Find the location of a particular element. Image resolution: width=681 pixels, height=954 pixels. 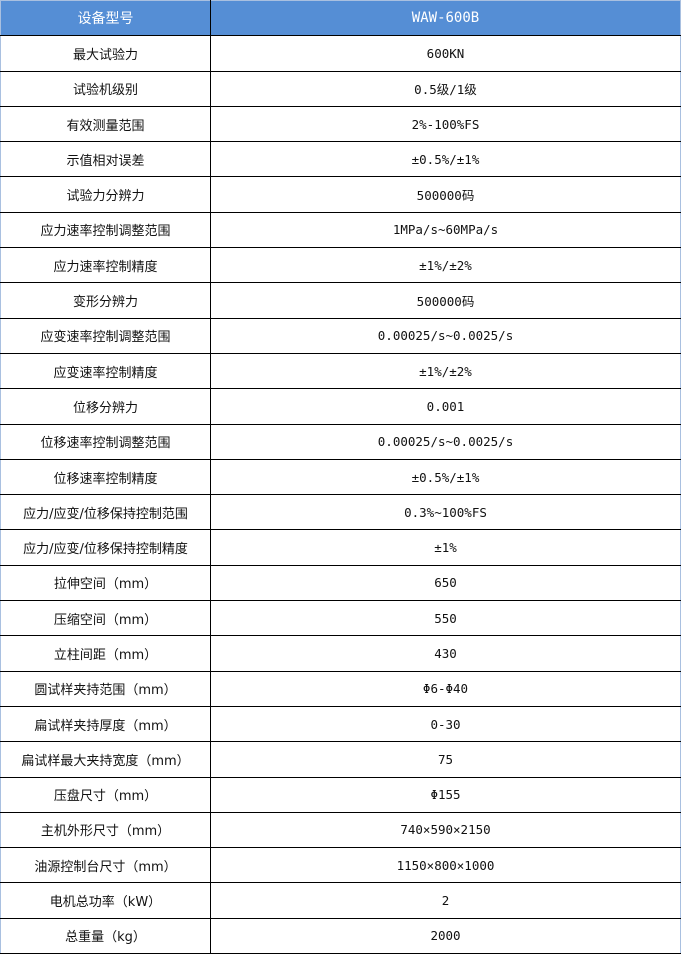

table-row: 应变速率控制调整范围 0.00025/s~0.0025/s is located at coordinates (340, 335).